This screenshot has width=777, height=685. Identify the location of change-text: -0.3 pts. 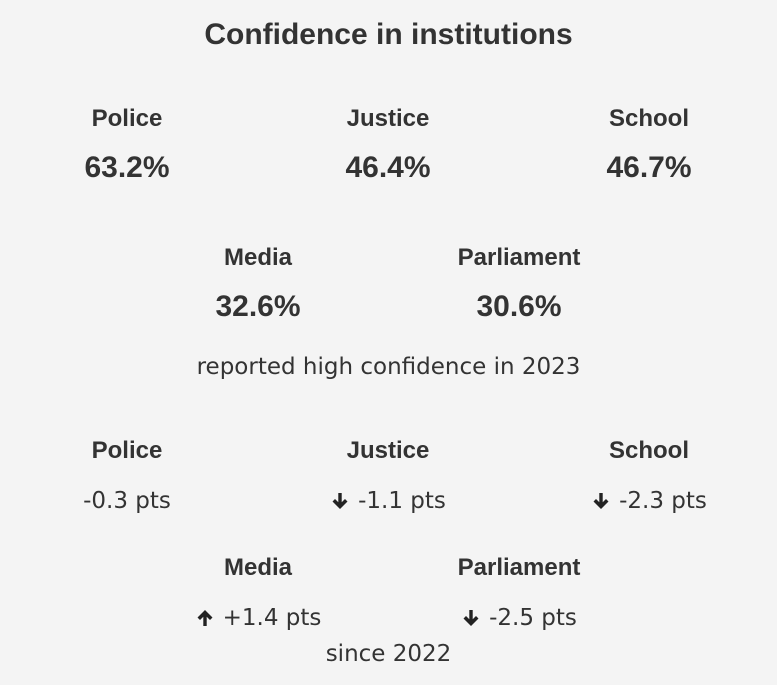
(127, 501).